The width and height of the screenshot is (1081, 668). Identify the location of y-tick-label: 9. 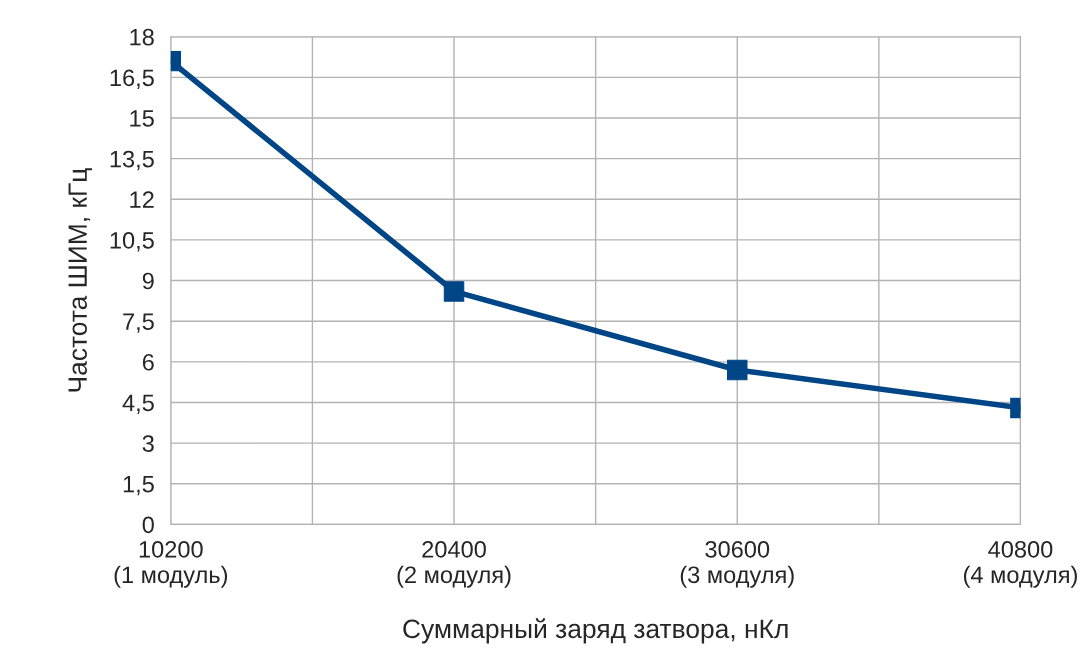
(148, 281).